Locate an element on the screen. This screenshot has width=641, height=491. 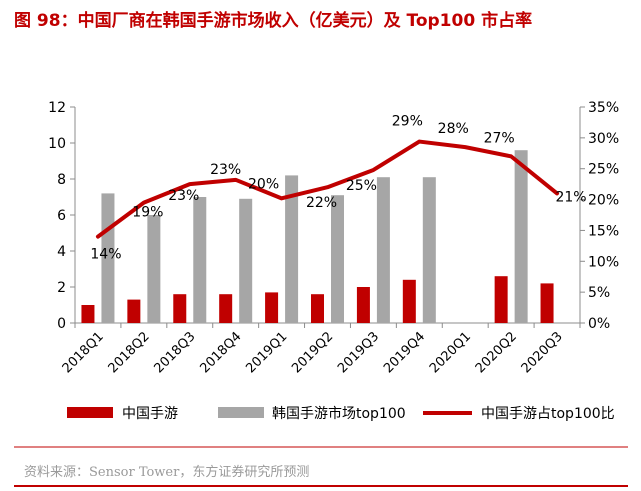
x-tick-label: 2018Q1 is located at coordinates (83, 352).